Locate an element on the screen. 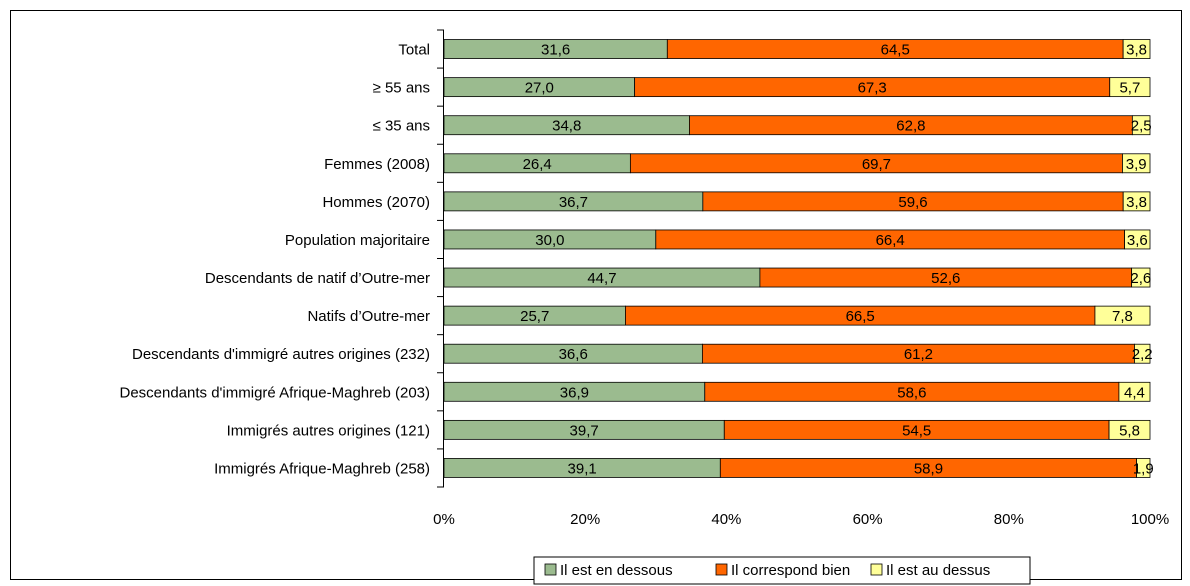 This screenshot has width=1190, height=586. category-label-12: Immigrés Afrique-Maghreb (258) is located at coordinates (322, 468).